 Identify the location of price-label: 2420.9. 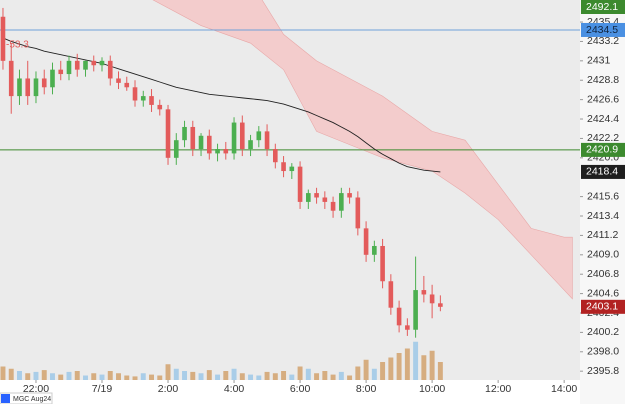
(602, 150).